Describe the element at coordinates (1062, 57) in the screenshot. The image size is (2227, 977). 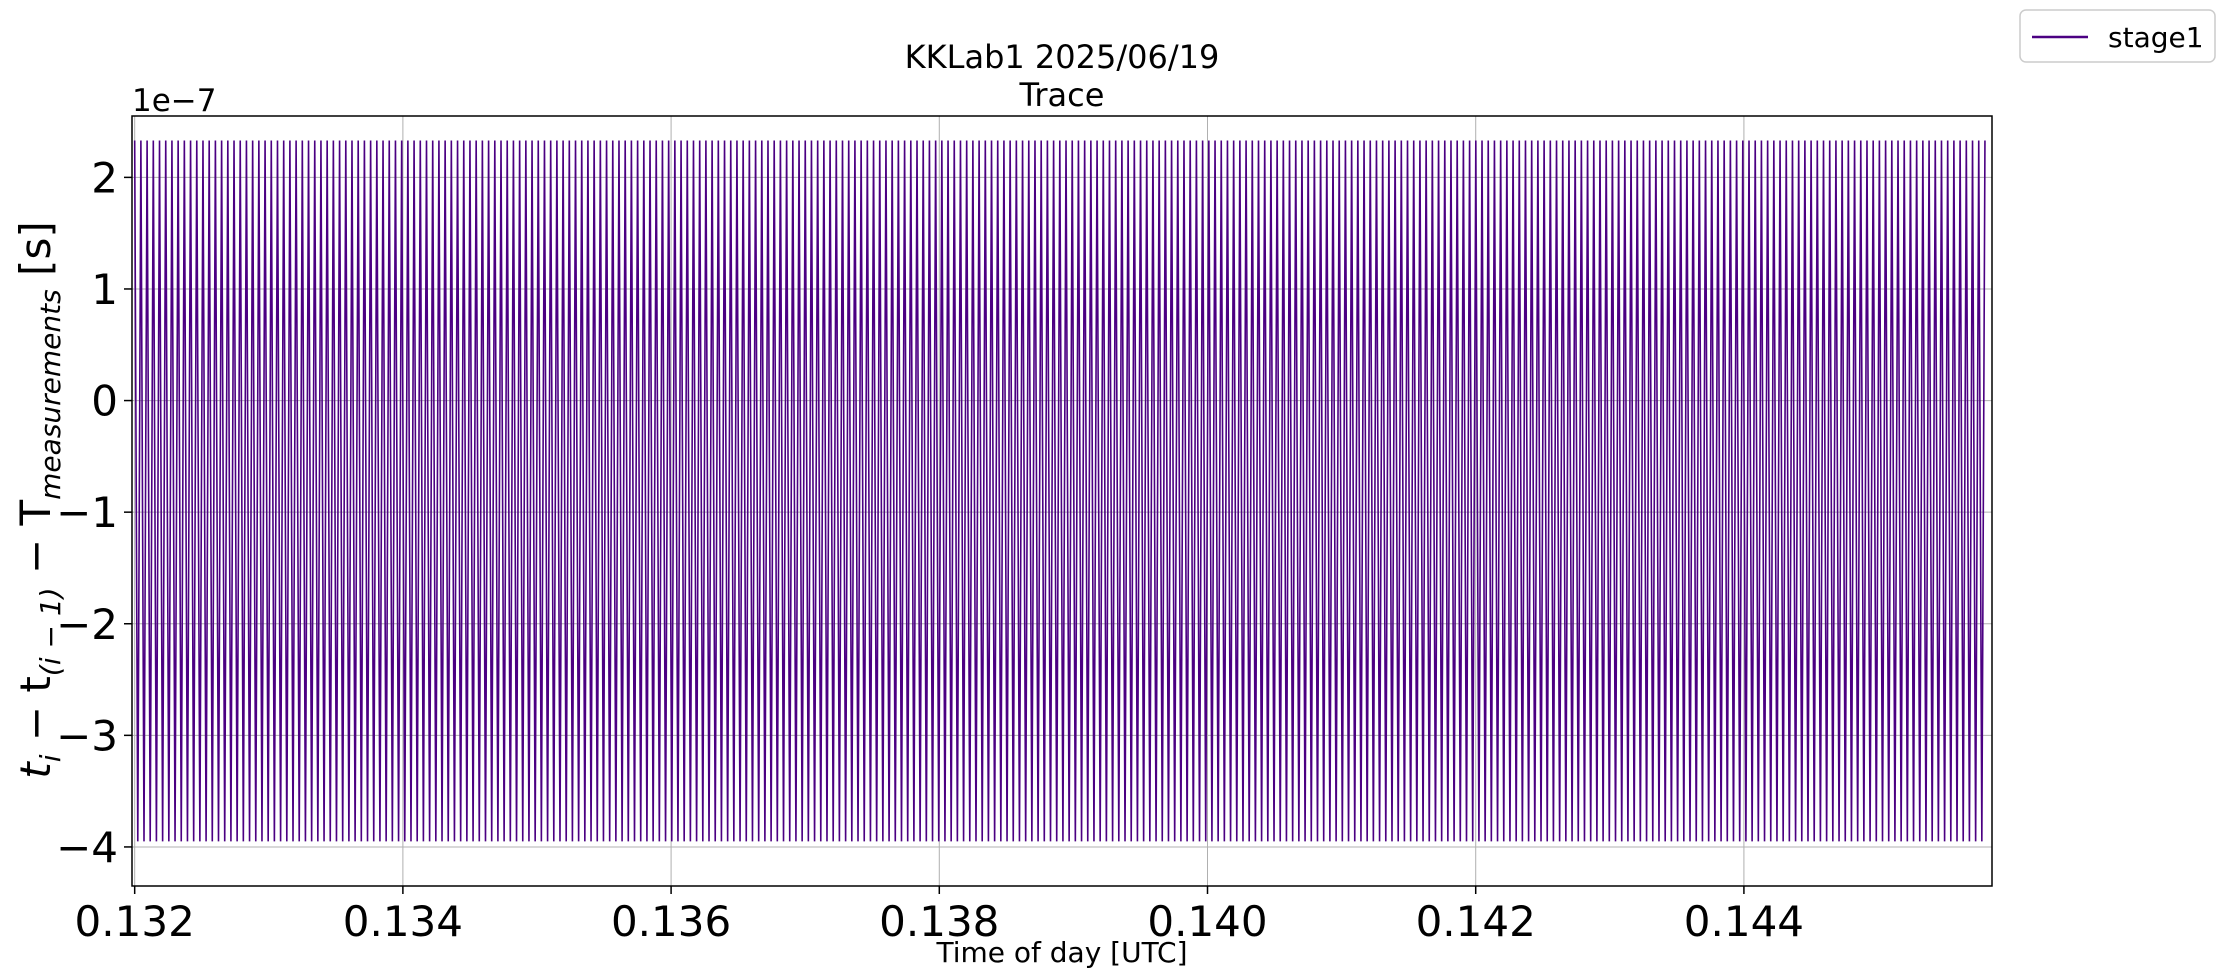
I see `chart-title: KKLab1 2025/06/19` at that location.